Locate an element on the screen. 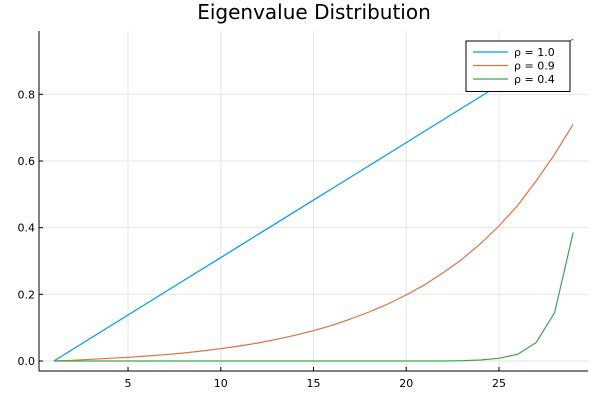 The height and width of the screenshot is (405, 600). legend: ρ = 1.0ρ = 0.9ρ = 0.4 is located at coordinates (518, 66).